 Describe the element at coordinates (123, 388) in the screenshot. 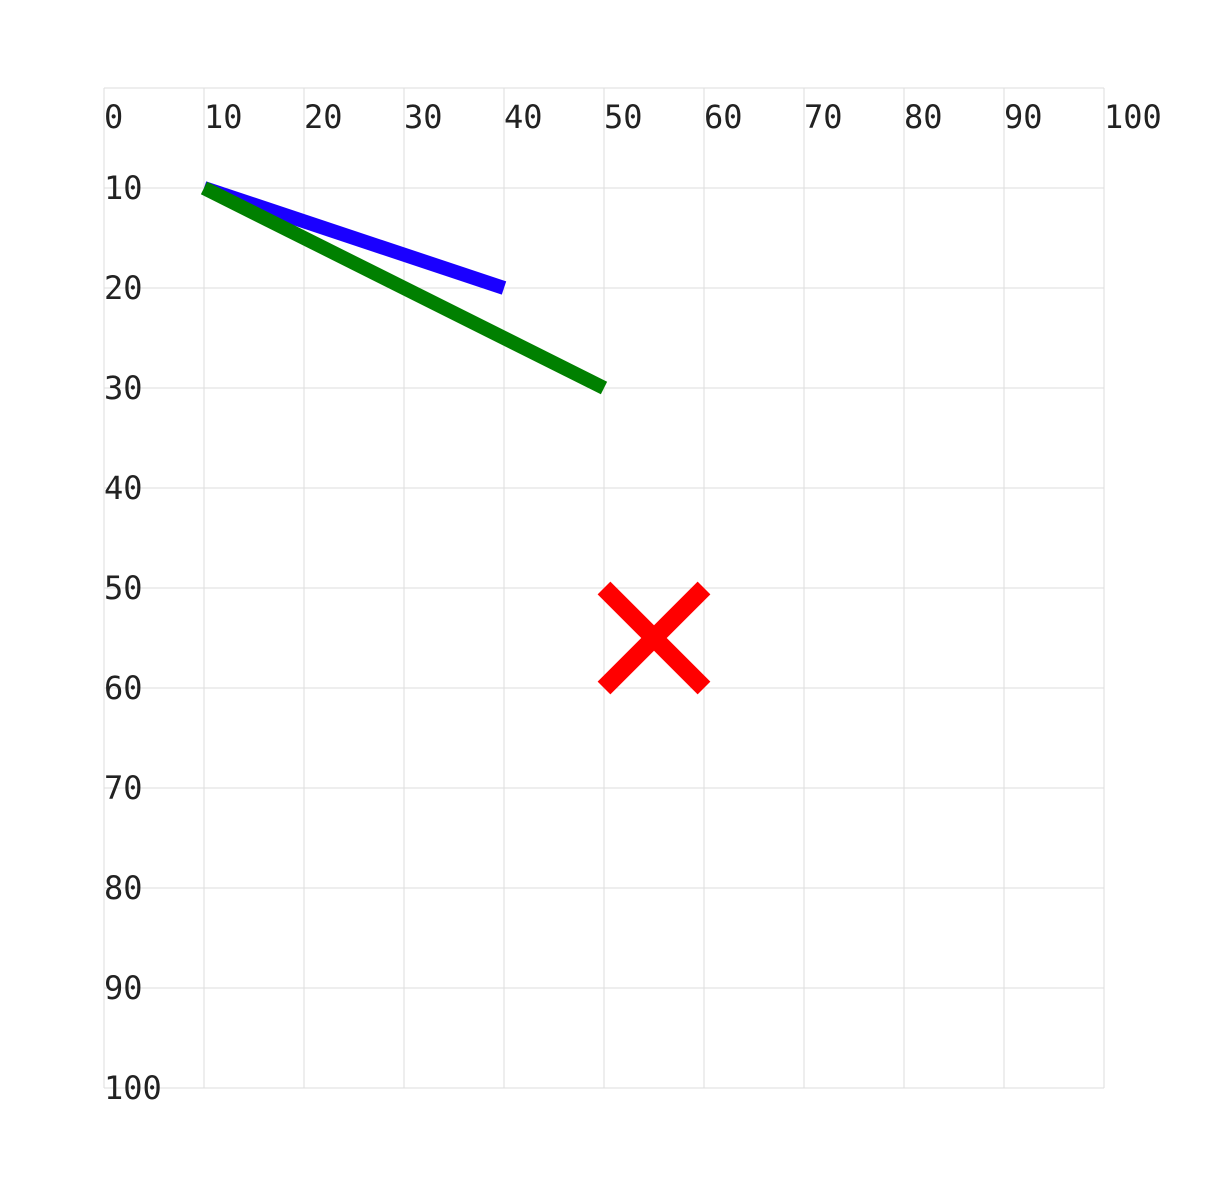

I see `y-tick-label: 30` at that location.